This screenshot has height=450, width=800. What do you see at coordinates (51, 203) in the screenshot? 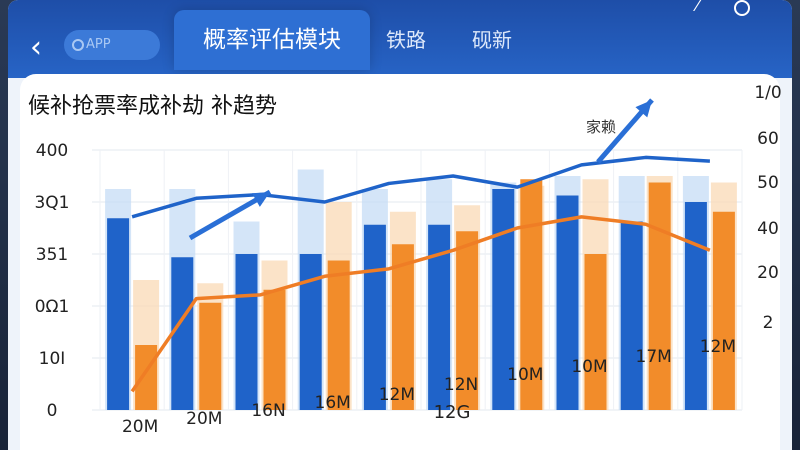
I see `left-axis-tick-label: 3Q1` at bounding box center [51, 203].